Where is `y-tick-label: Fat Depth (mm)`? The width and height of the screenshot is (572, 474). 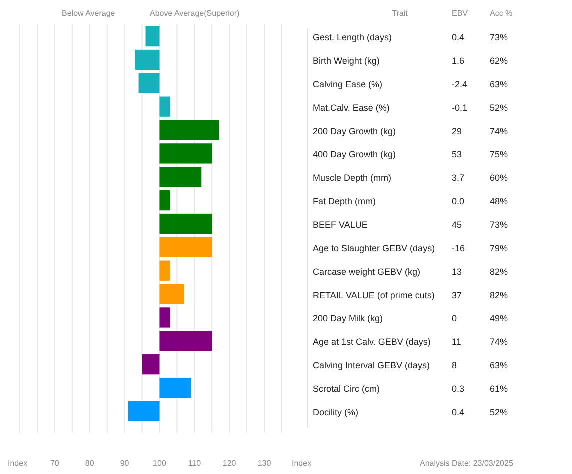 y-tick-label: Fat Depth (mm) is located at coordinates (344, 201).